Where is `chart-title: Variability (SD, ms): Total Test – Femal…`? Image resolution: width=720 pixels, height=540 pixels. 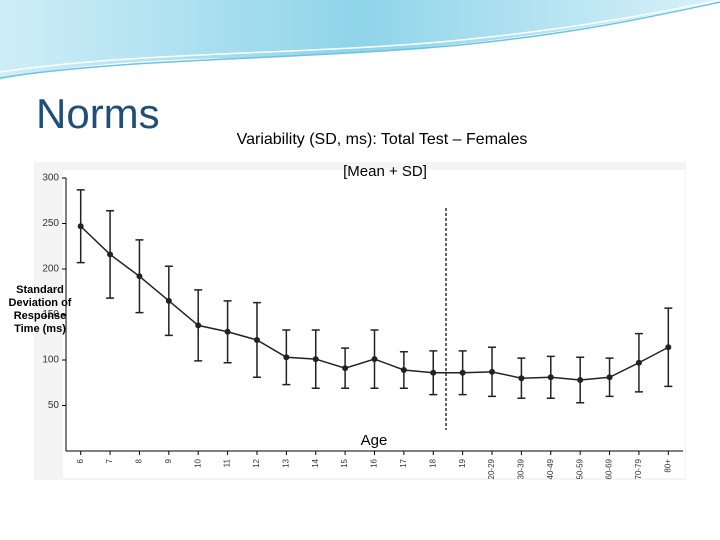
chart-title: Variability (SD, ms): Total Test – Femal… is located at coordinates (382, 139).